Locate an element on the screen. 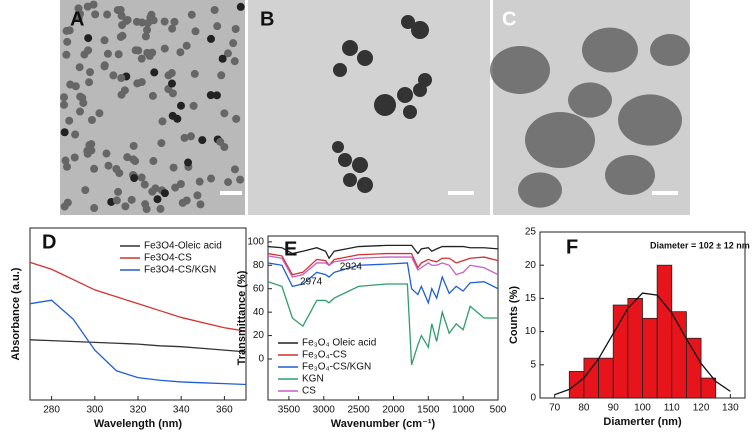 The image size is (752, 433). x-tick-label: 70 is located at coordinates (555, 408).